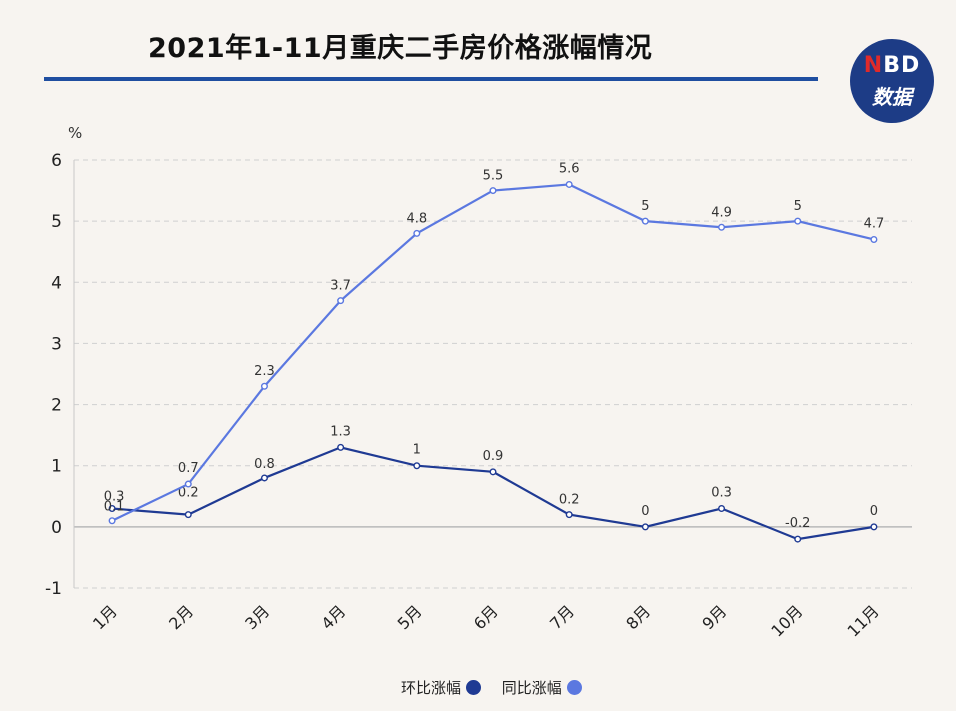 This screenshot has height=711, width=956. I want to click on legend-label-yoy: 同比涨幅, so click(531, 688).